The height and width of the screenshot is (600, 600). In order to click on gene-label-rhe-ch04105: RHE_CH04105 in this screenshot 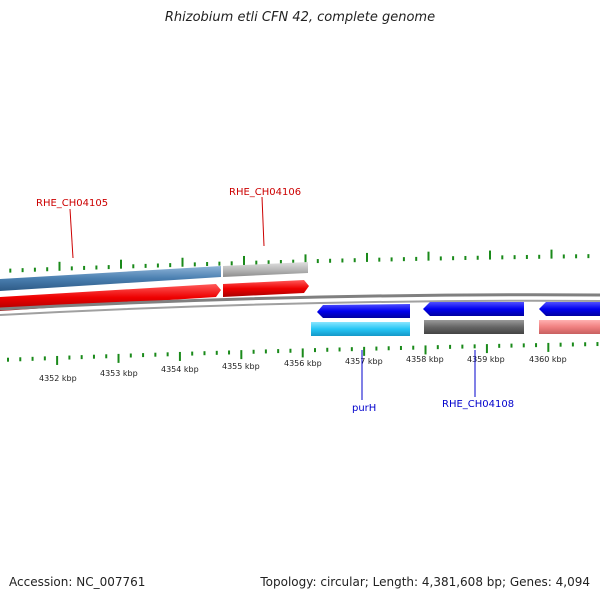, I will do `click(72, 203)`.